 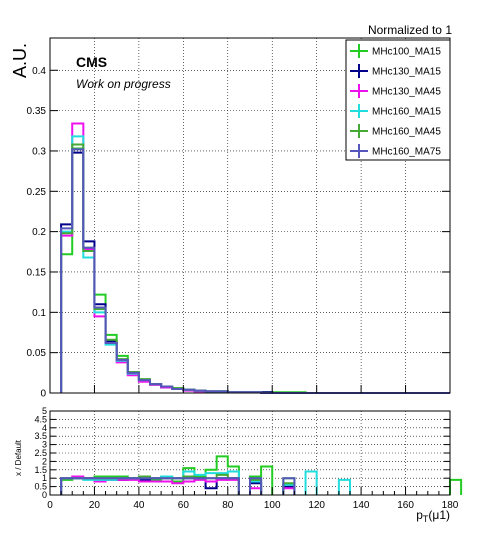 What do you see at coordinates (410, 30) in the screenshot?
I see `normalization-label: Normalized to 1` at bounding box center [410, 30].